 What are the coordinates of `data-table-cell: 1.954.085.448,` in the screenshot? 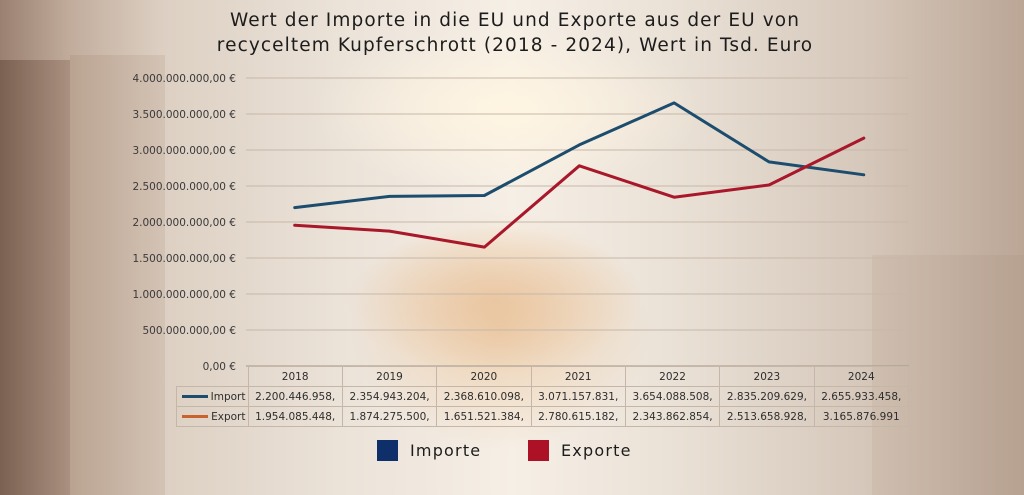 It's located at (295, 416).